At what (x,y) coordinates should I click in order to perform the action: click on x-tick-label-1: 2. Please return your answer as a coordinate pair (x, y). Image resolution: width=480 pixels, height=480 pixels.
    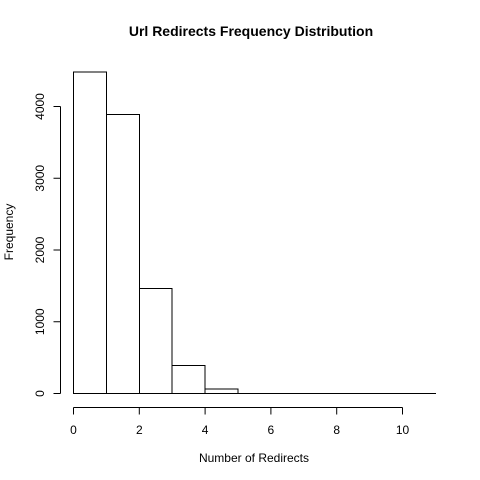
    Looking at the image, I should click on (139, 430).